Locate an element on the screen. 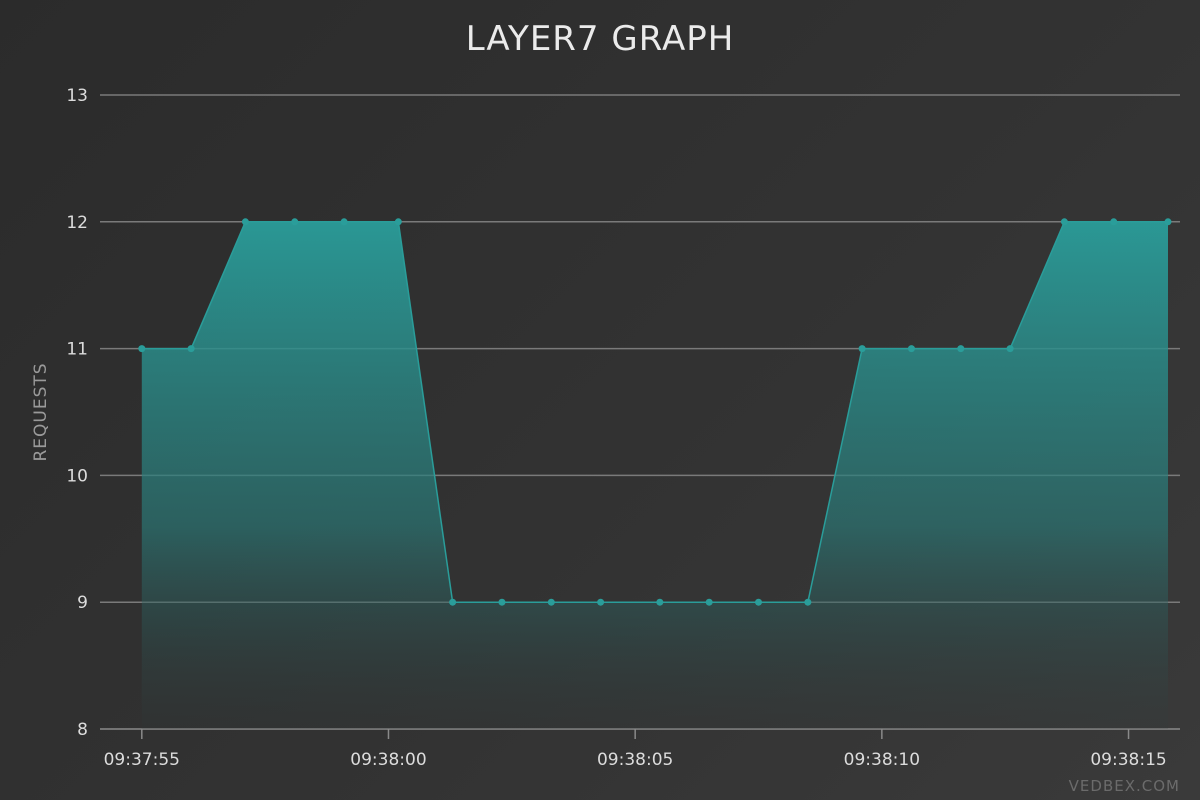  y-tick-label-9: 9 is located at coordinates (82, 603).